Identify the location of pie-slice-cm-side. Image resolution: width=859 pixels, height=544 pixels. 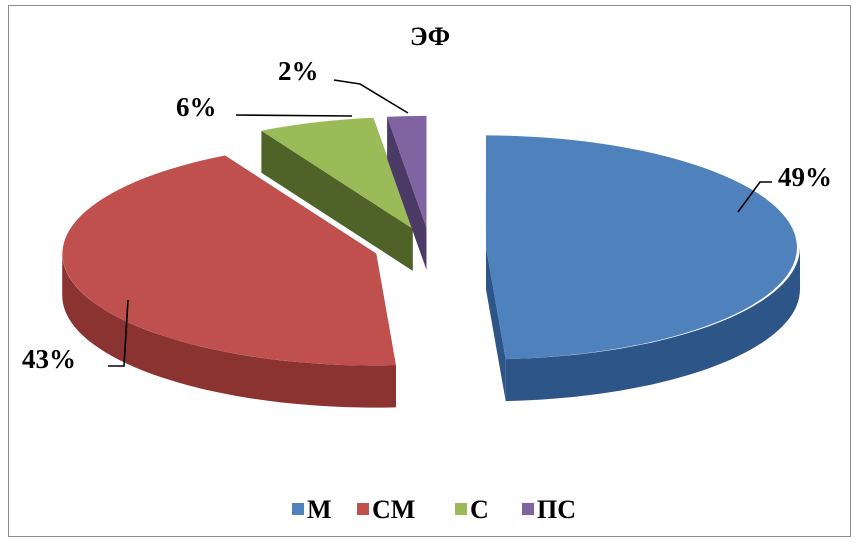
(229, 330).